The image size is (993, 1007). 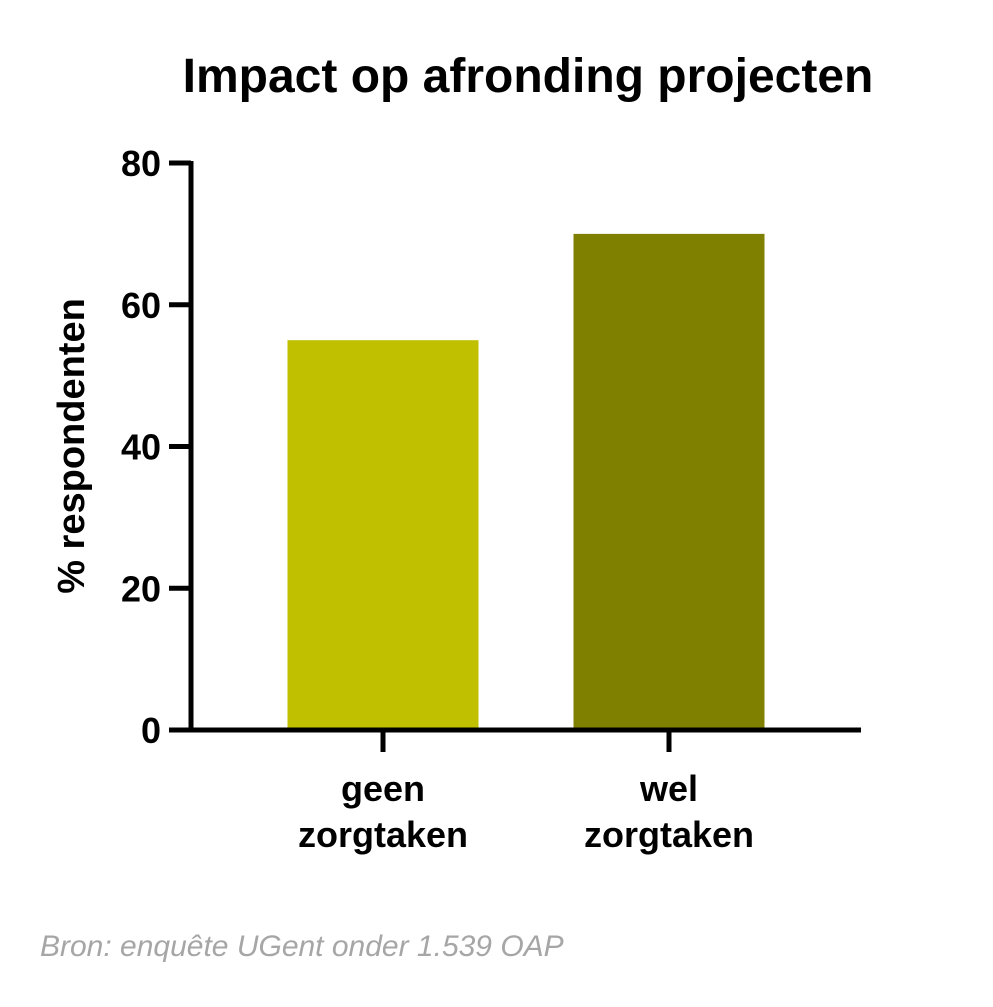 I want to click on y-axis: 0 20 40 60 80, so click(x=157, y=447).